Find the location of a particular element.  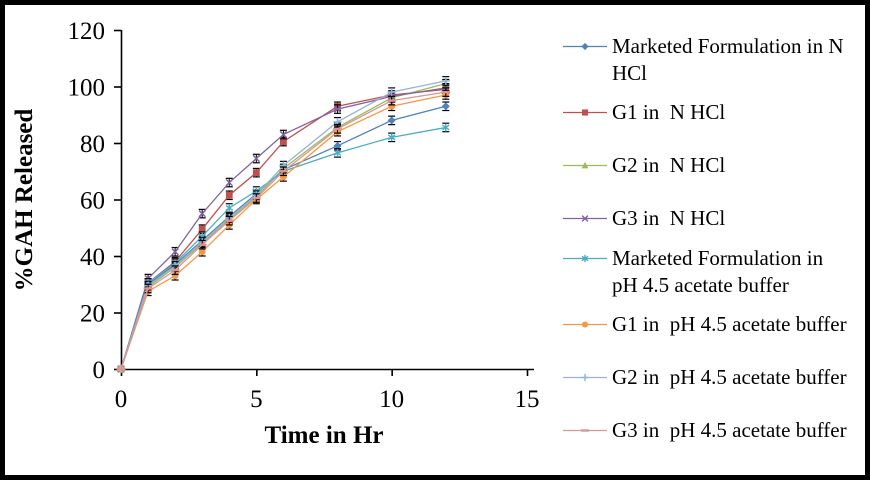

legend-label: G3 in N HCl is located at coordinates (669, 218).